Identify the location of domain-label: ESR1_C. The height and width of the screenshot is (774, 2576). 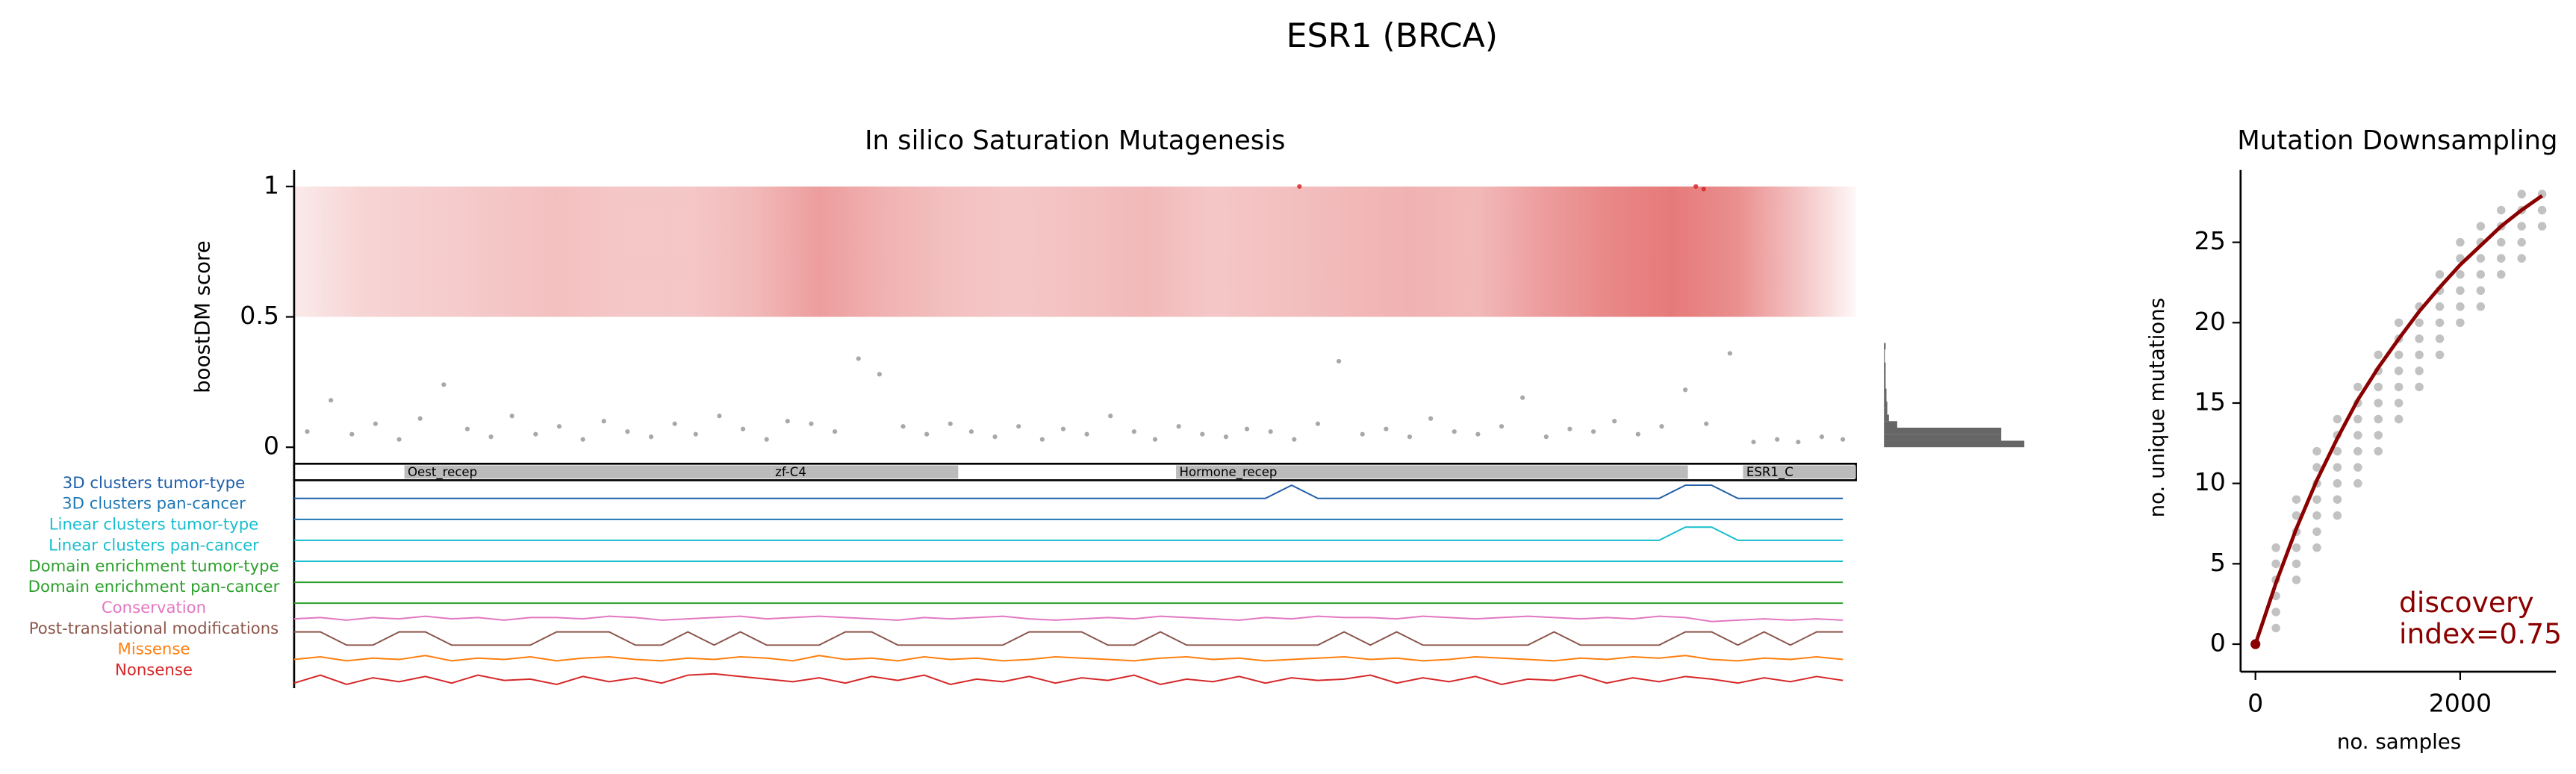
(1769, 472).